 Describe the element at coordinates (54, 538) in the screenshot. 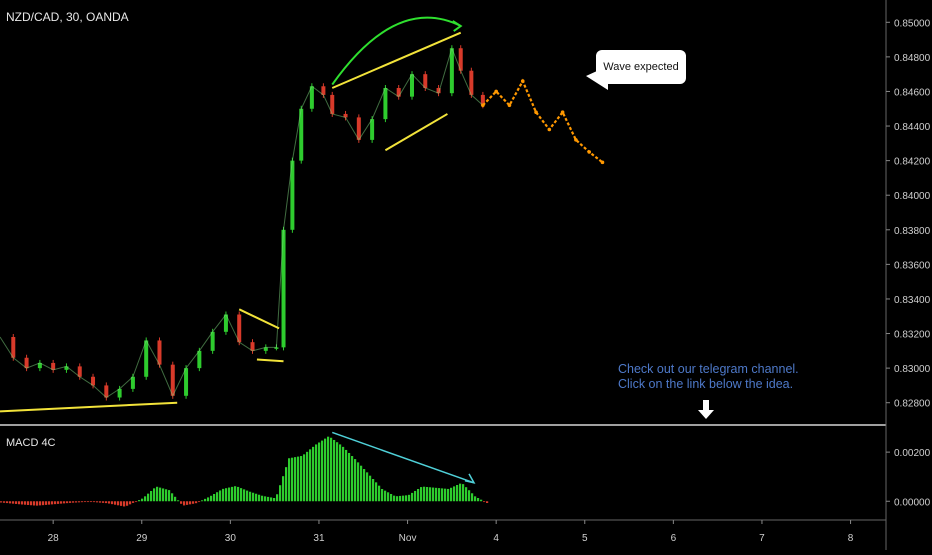

I see `time-tick-label: 28` at that location.